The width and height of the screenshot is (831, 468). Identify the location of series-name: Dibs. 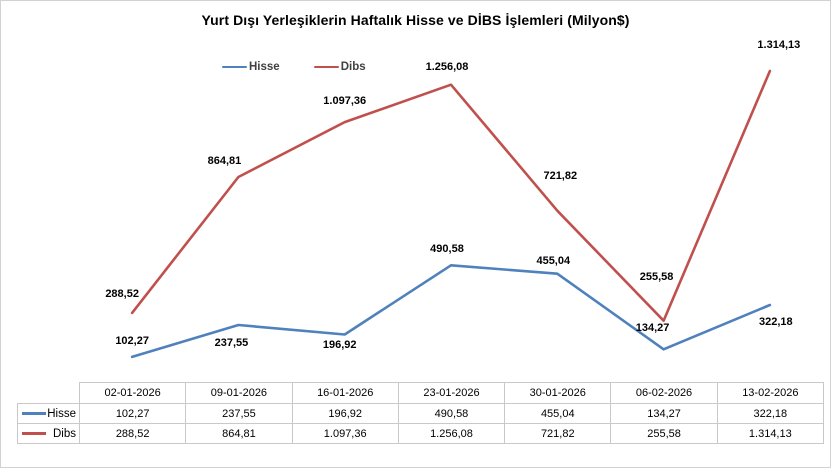
(64, 433).